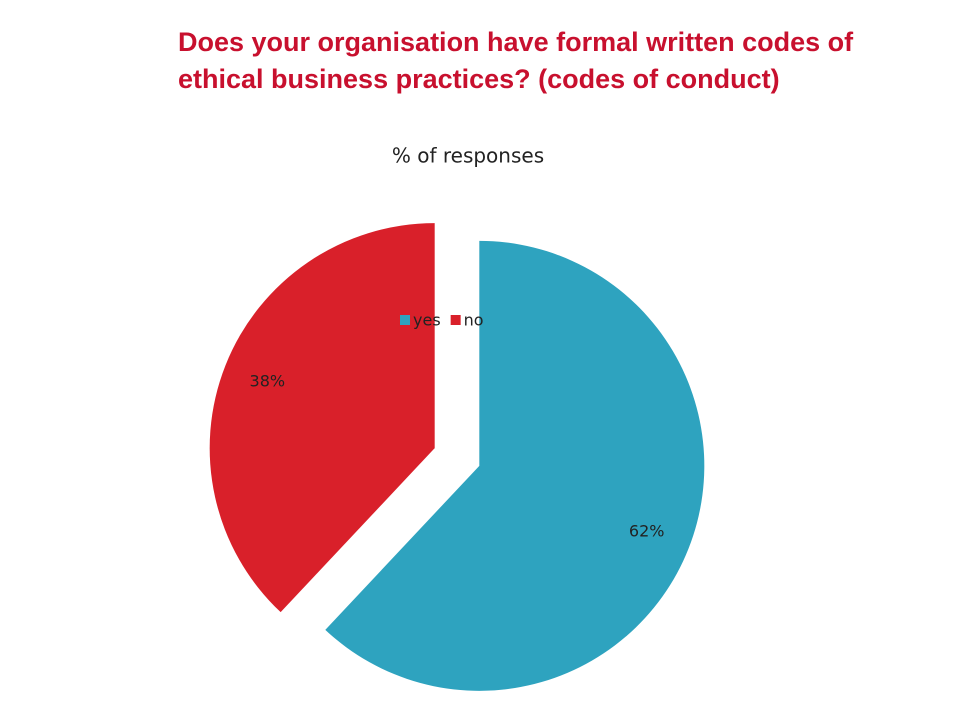  I want to click on pie-slice, so click(322, 418).